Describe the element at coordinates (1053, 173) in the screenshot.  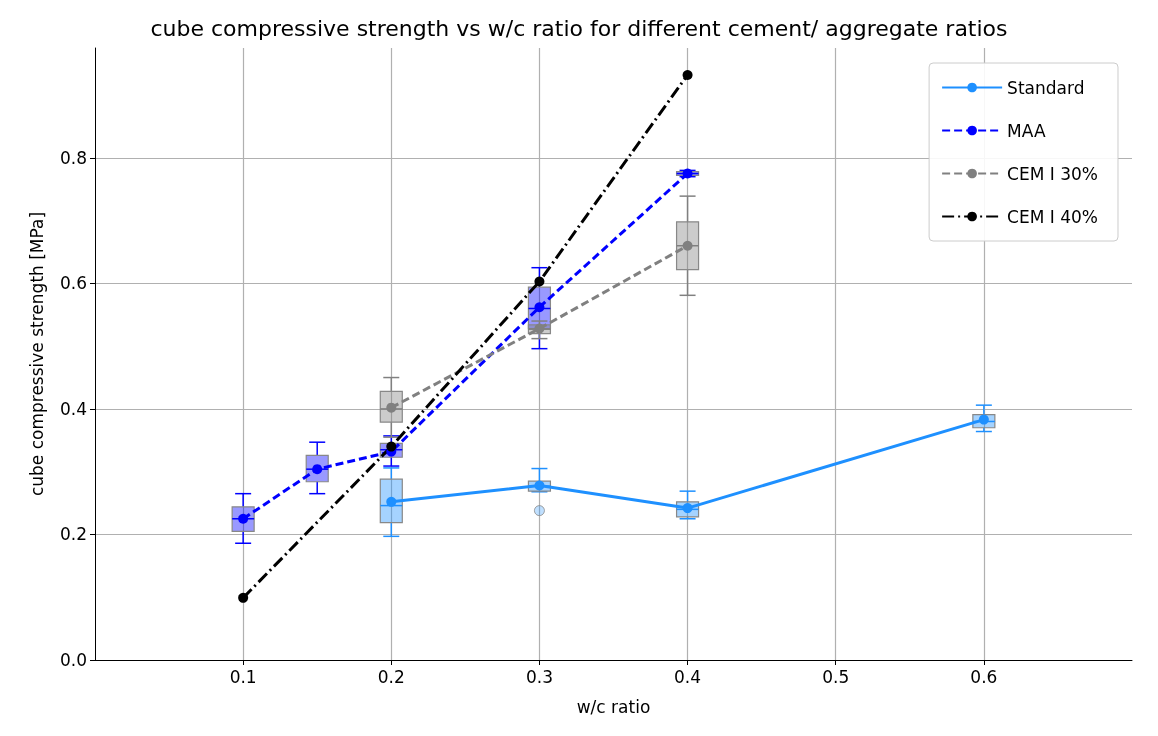
I see `legend-label: CEM I 30%` at that location.